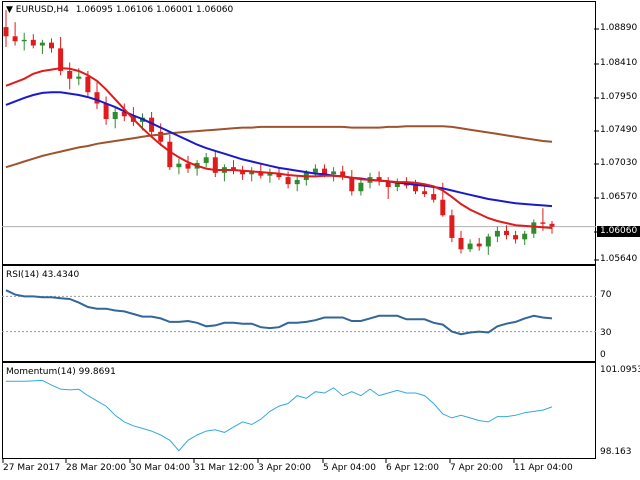 Image resolution: width=640 pixels, height=480 pixels. I want to click on ohlc-values: 1.06095 1.06106 1.06001 1.06060, so click(154, 10).